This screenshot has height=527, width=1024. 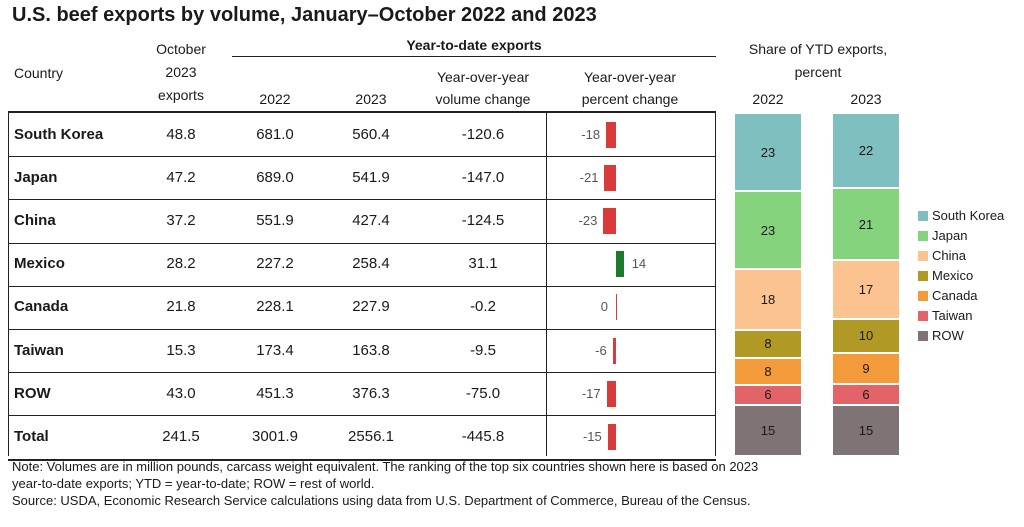 I want to click on share-segment-south-korea: 22, so click(x=866, y=151).